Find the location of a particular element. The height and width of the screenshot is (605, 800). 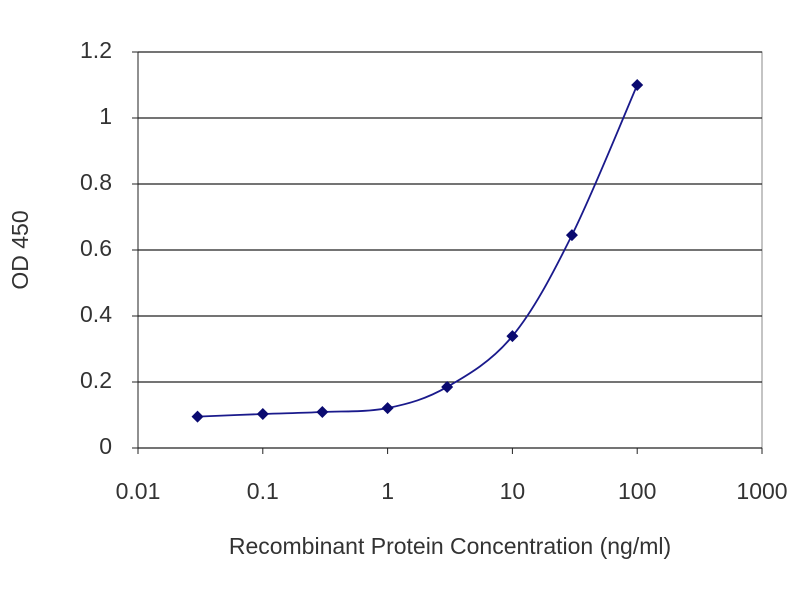

x-tick-label: 0.01 is located at coordinates (138, 491).